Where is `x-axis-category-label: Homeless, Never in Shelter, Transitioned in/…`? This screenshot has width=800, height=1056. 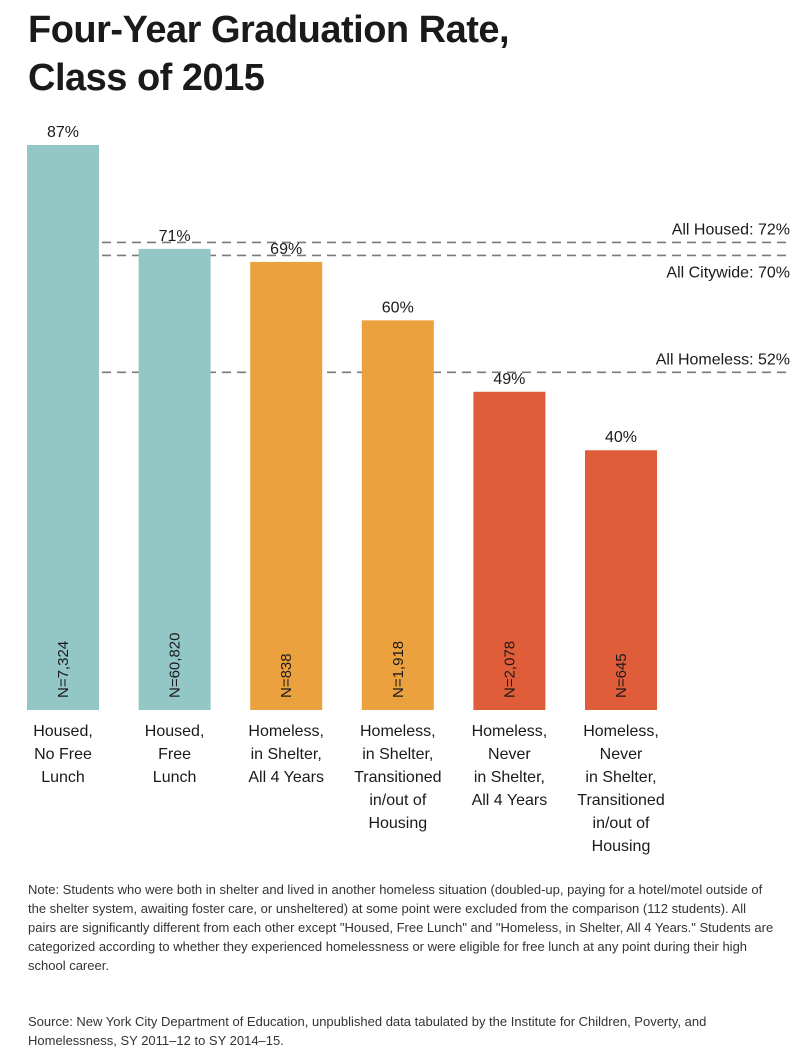 x-axis-category-label: Homeless, Never in Shelter, Transitioned in/… is located at coordinates (621, 789).